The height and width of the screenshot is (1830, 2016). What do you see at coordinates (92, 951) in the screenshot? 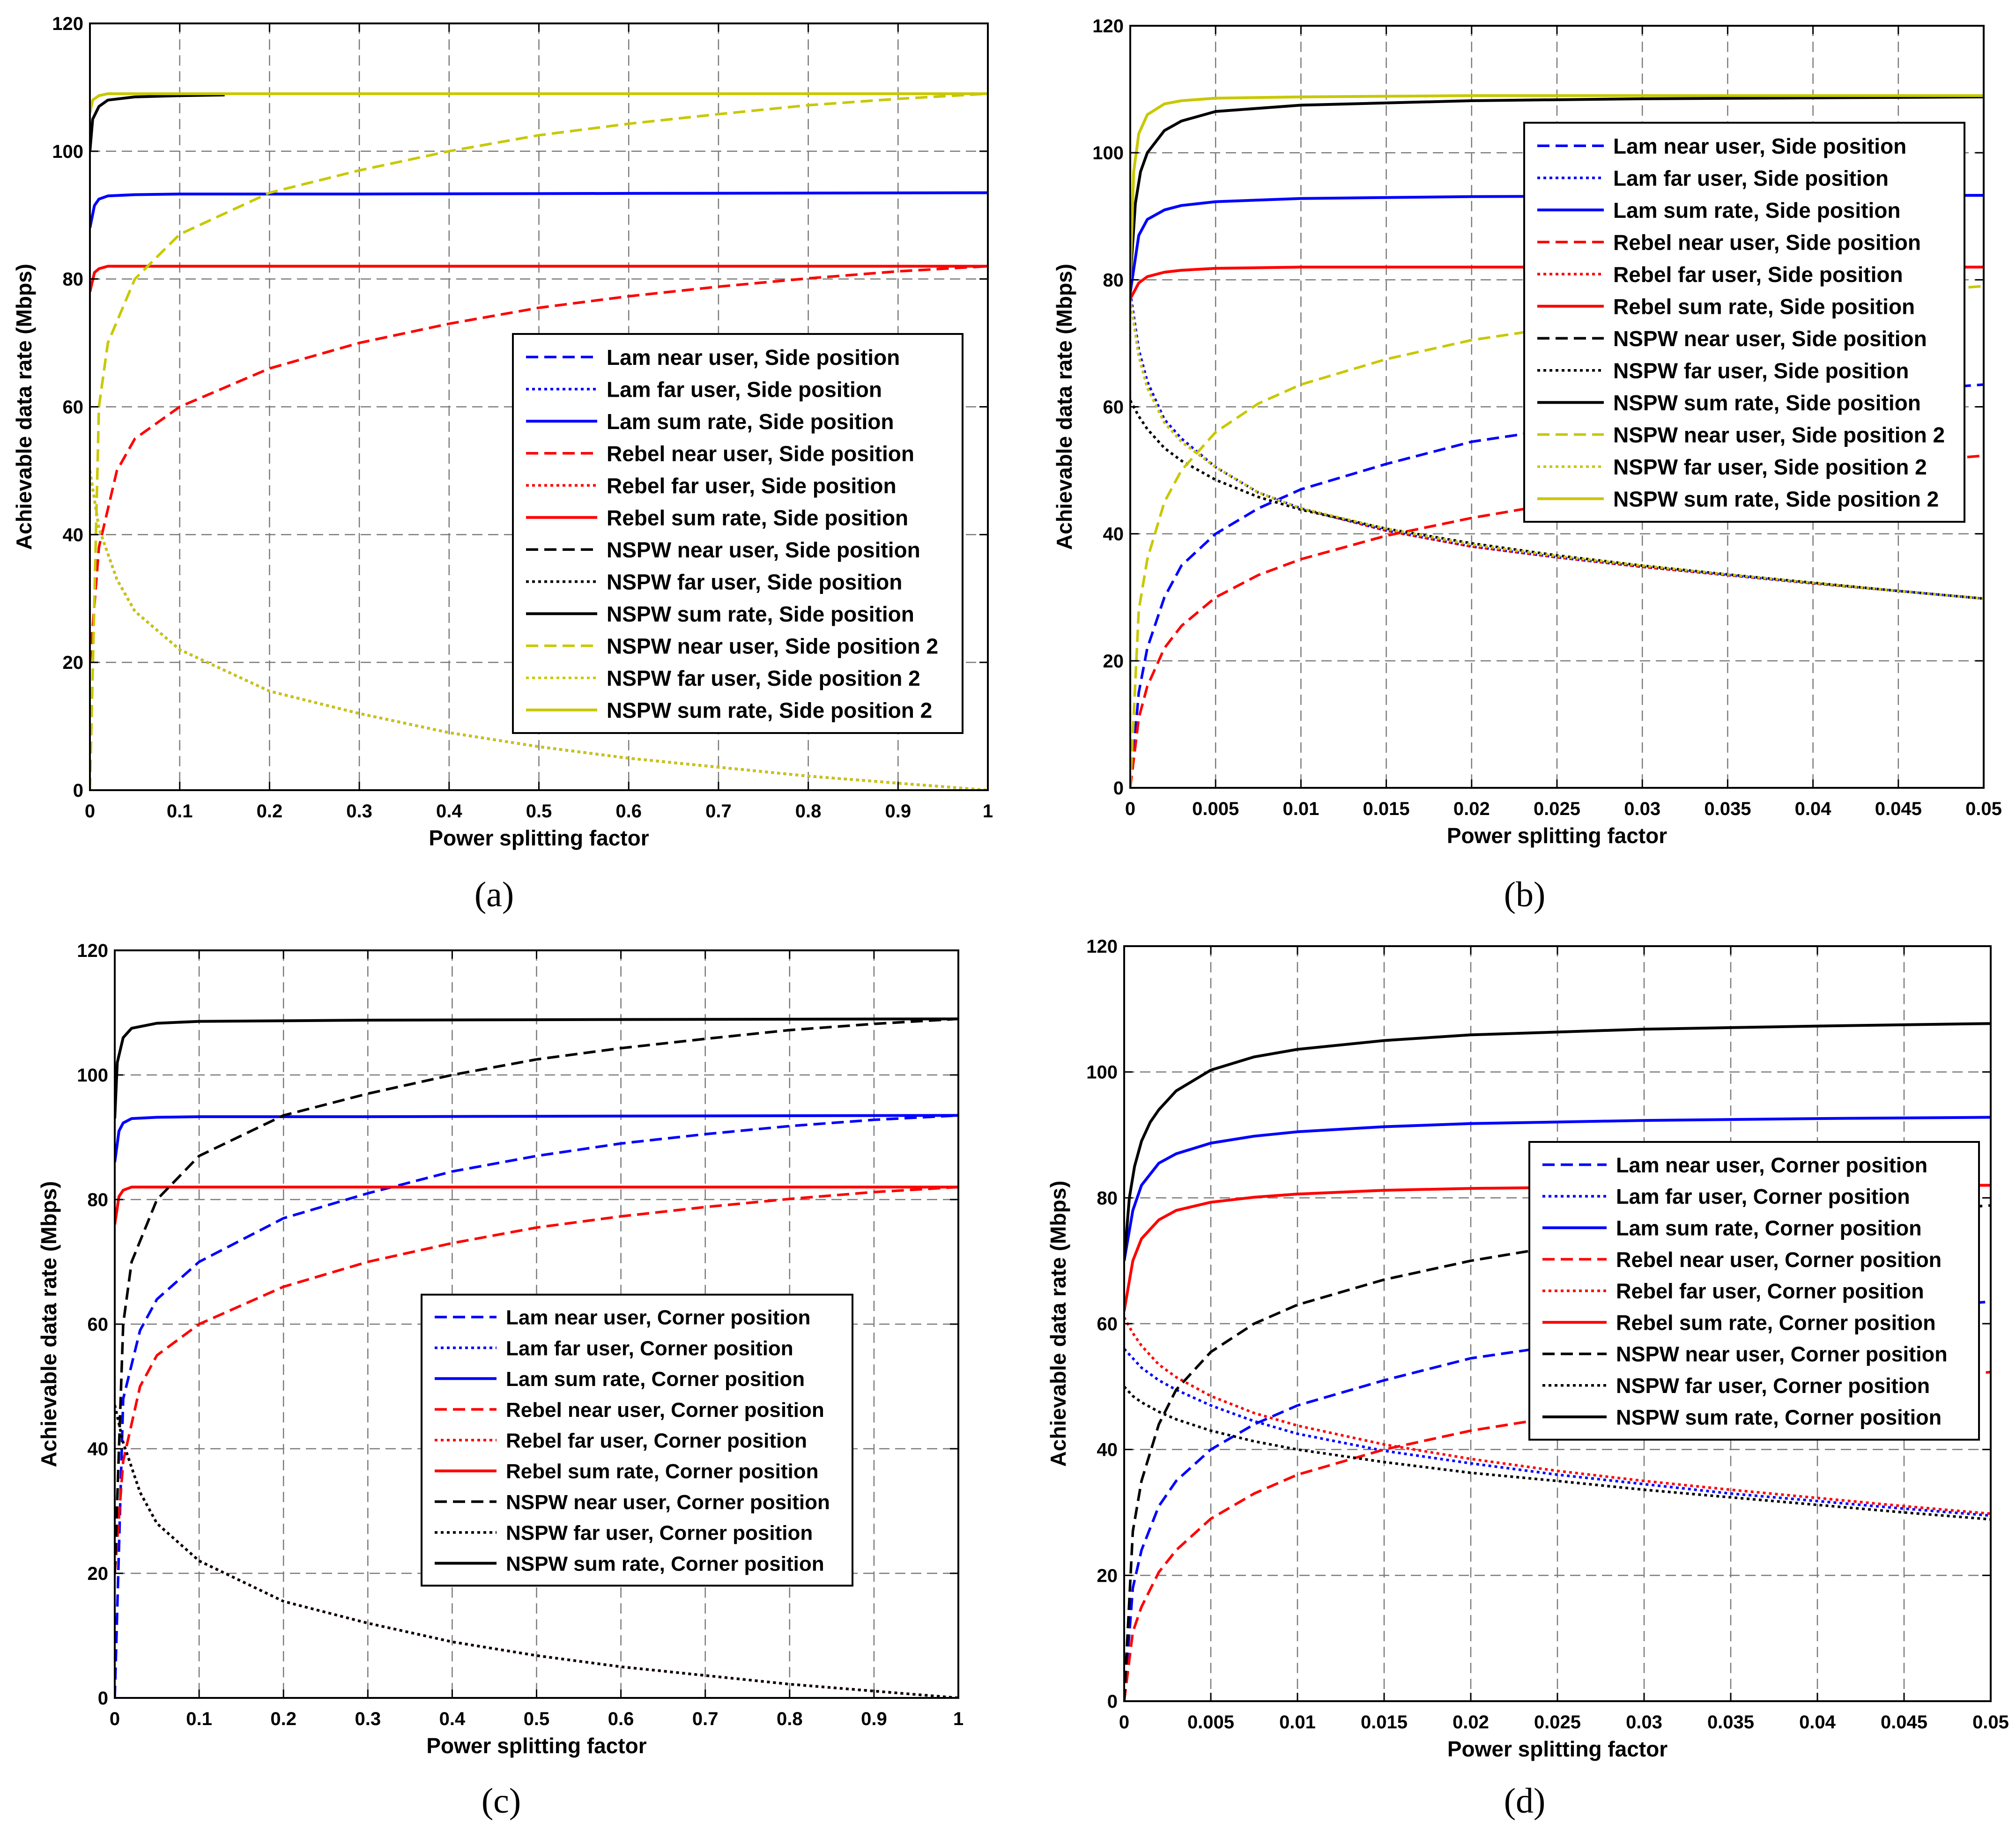
I see `y-tick-label: 120` at bounding box center [92, 951].